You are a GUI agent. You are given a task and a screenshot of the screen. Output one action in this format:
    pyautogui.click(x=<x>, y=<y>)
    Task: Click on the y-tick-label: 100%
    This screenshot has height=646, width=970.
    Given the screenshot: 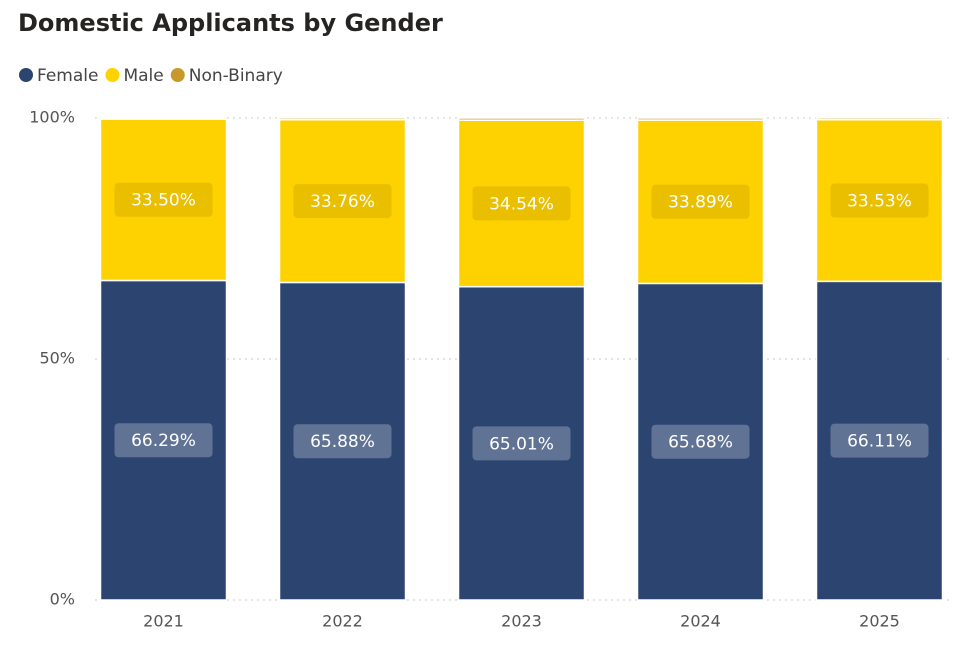 What is the action you would take?
    pyautogui.click(x=52, y=117)
    